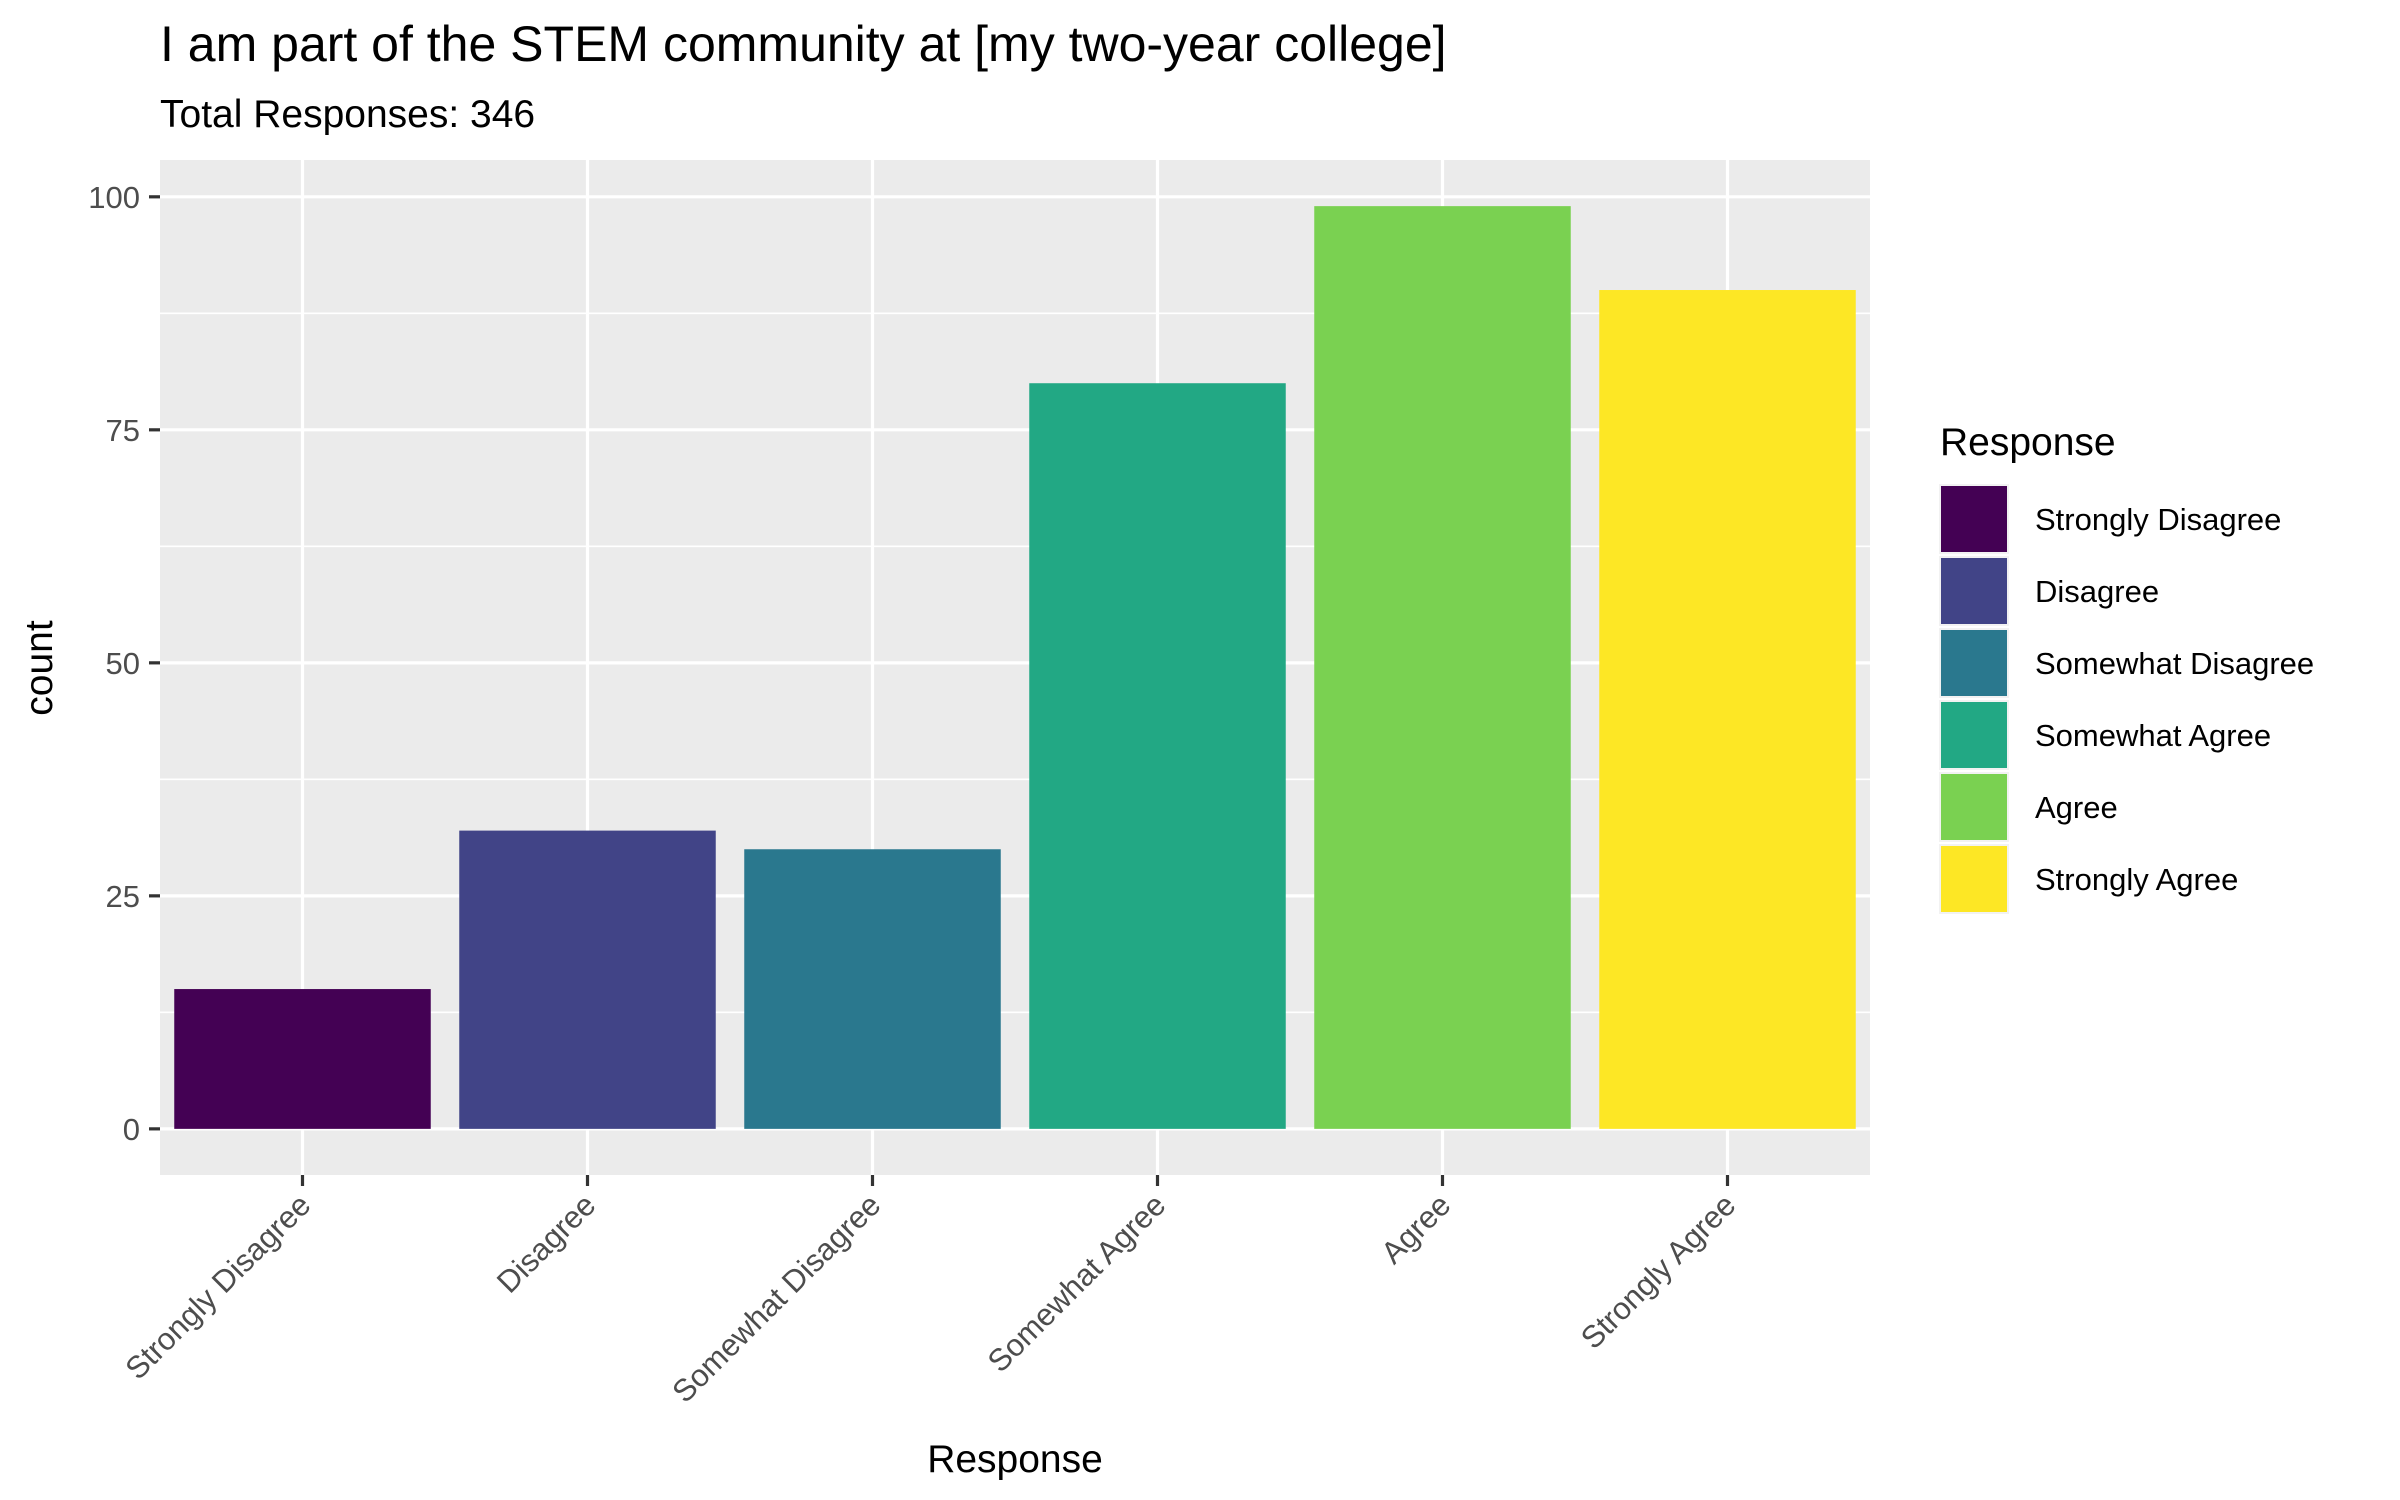 The width and height of the screenshot is (2400, 1500). What do you see at coordinates (123, 896) in the screenshot?
I see `y-tick-label: 25` at bounding box center [123, 896].